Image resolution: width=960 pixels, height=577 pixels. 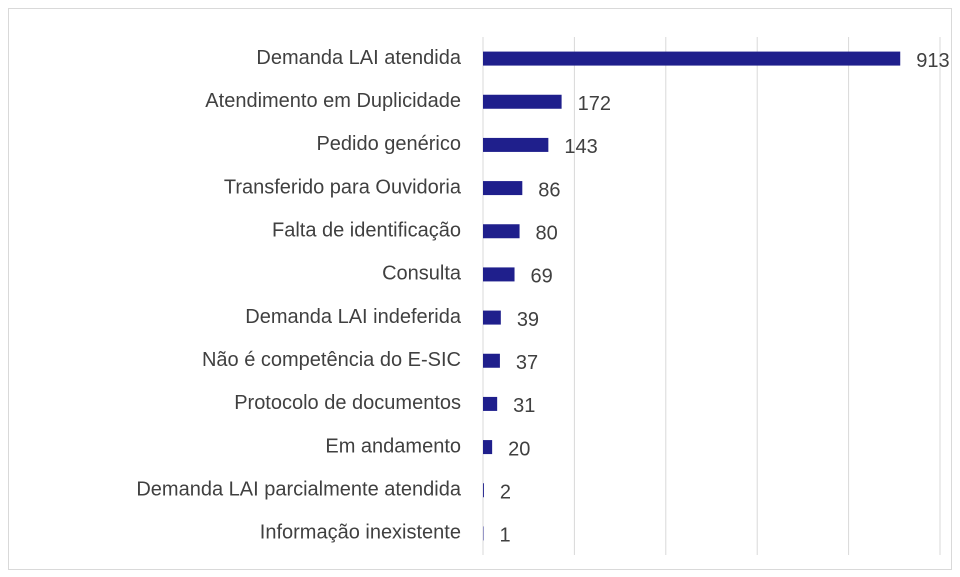 I want to click on y-tick-label: Consulta, so click(x=422, y=274).